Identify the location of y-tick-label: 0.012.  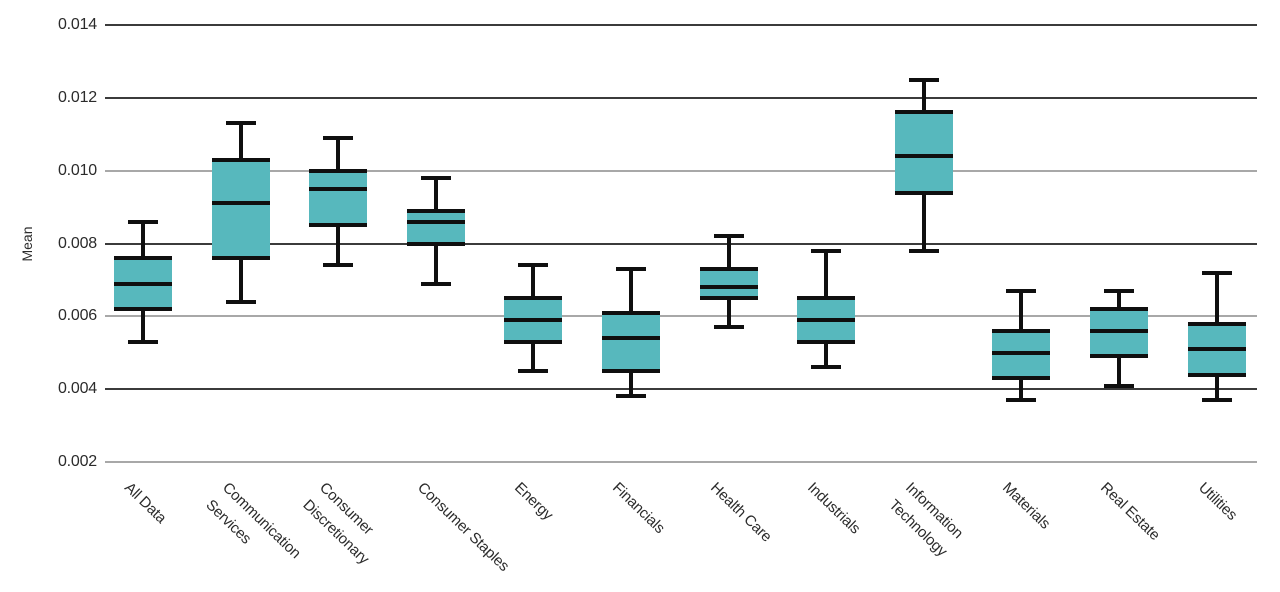
(77, 97).